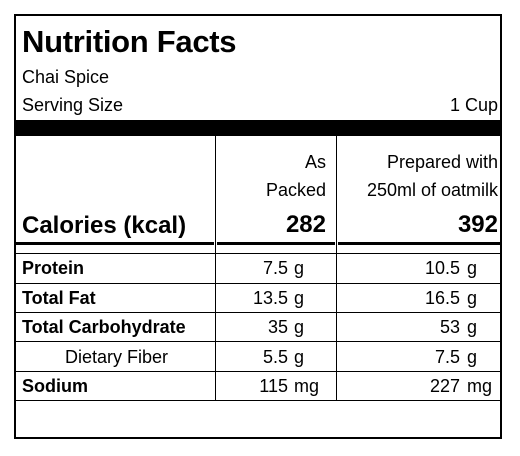 The width and height of the screenshot is (520, 456). I want to click on nutrient-label-total-fat: Total Fat, so click(59, 298).